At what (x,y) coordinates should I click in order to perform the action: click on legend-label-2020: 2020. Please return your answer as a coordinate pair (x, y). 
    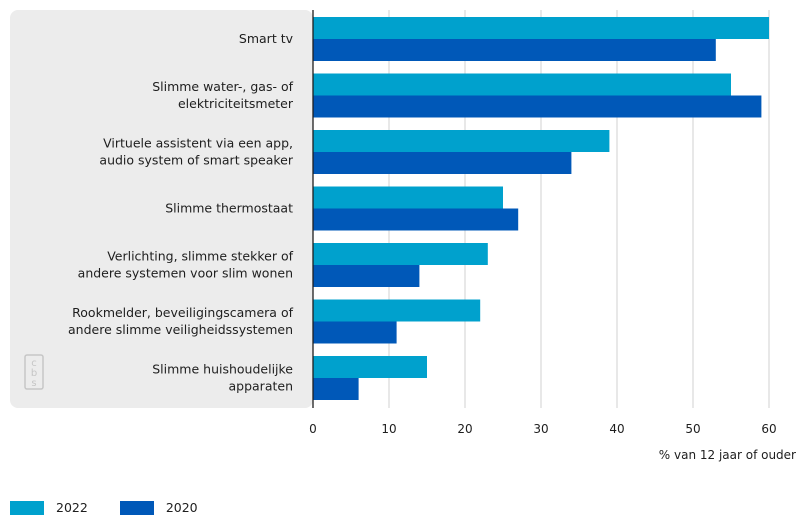
    Looking at the image, I should click on (181, 507).